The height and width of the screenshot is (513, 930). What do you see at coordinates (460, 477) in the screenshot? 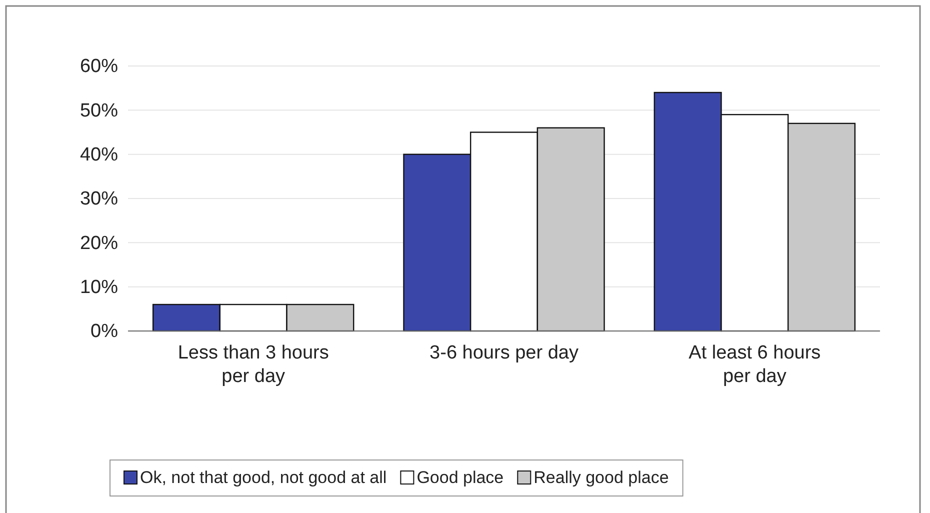
I see `legend-label: Good place` at bounding box center [460, 477].